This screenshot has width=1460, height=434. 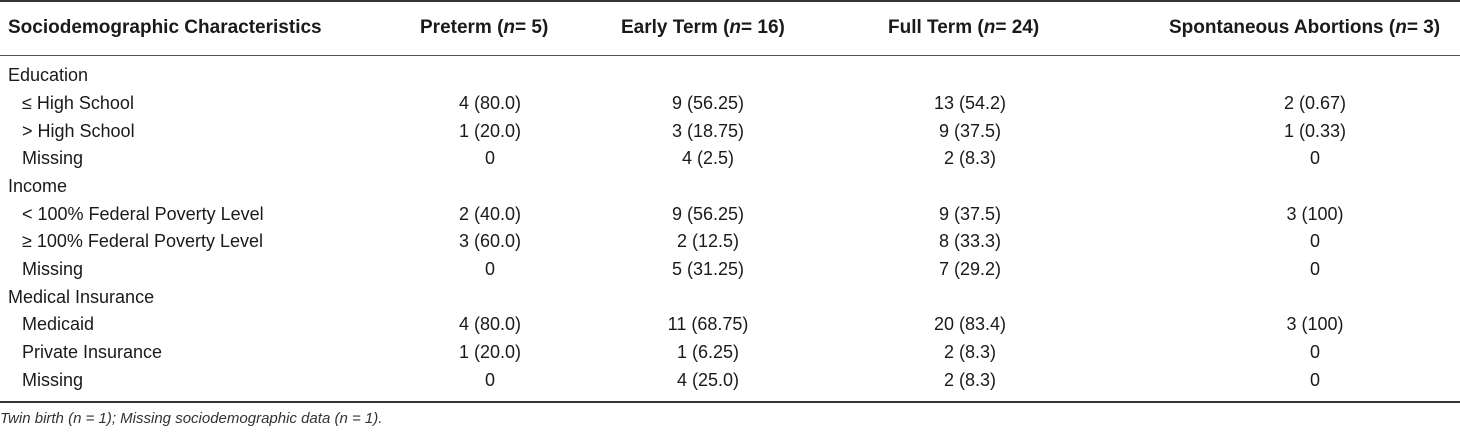 What do you see at coordinates (708, 269) in the screenshot?
I see `cell-early-term: 5 (31.25)` at bounding box center [708, 269].